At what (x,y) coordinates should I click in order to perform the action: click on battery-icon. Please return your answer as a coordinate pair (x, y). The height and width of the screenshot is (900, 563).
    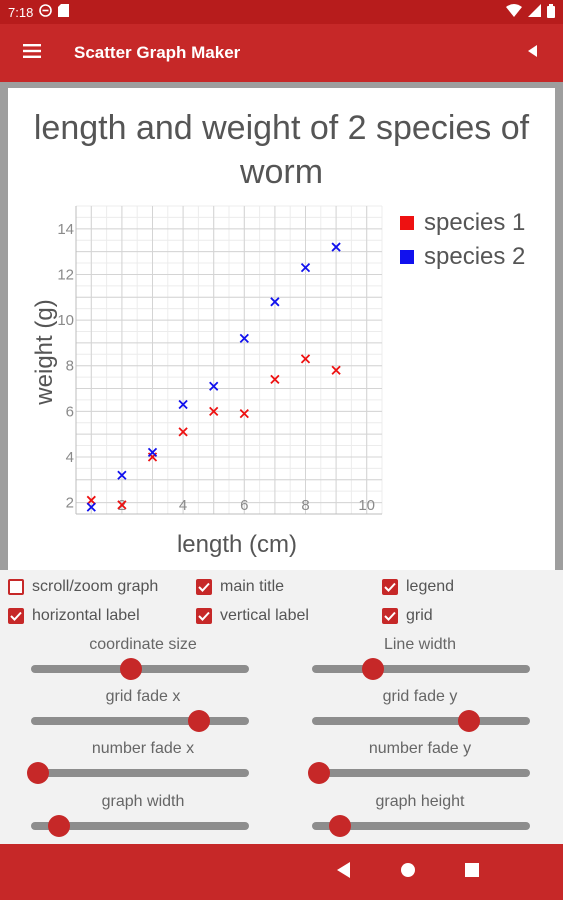
    Looking at the image, I should click on (551, 12).